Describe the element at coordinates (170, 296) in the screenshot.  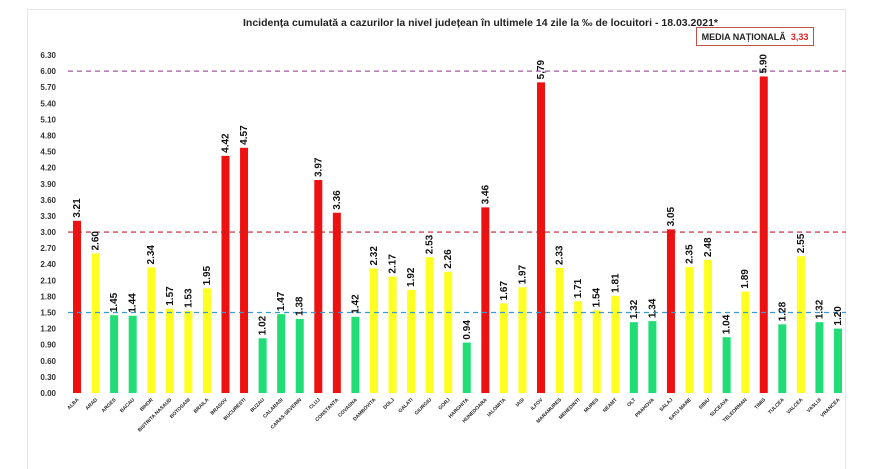
I see `value-label: 1.57` at that location.